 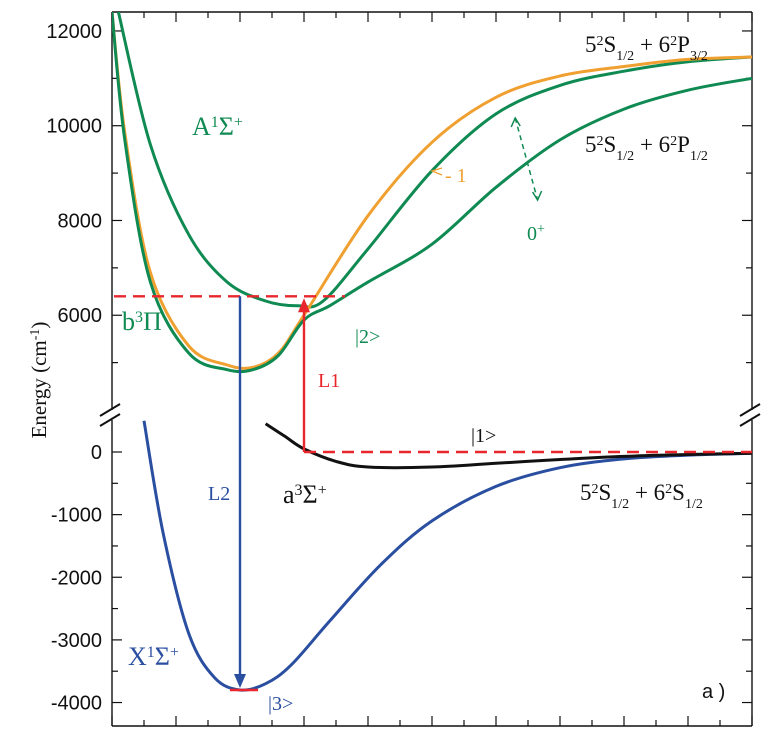 I want to click on label-b-state: b3Π, so click(x=142, y=321).